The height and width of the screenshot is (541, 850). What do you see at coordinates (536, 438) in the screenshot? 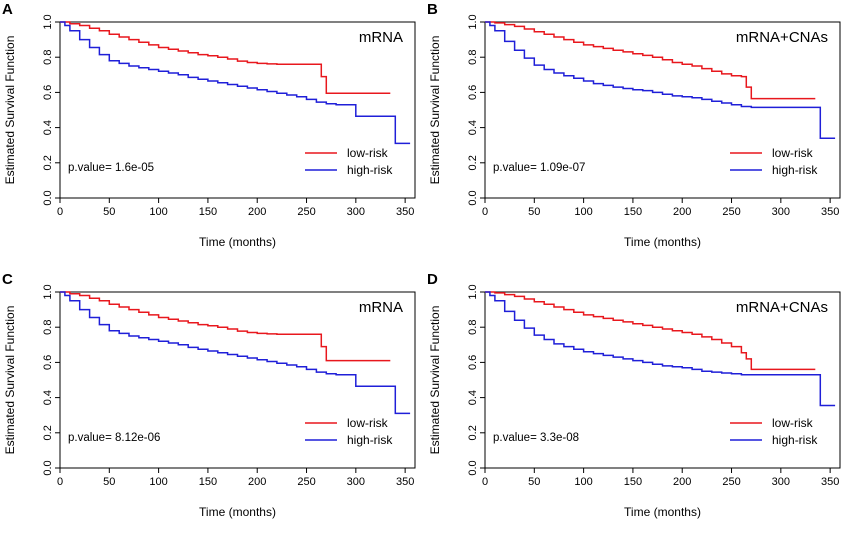
I see `p-value-label: p.value= 3.3e-08` at bounding box center [536, 438].